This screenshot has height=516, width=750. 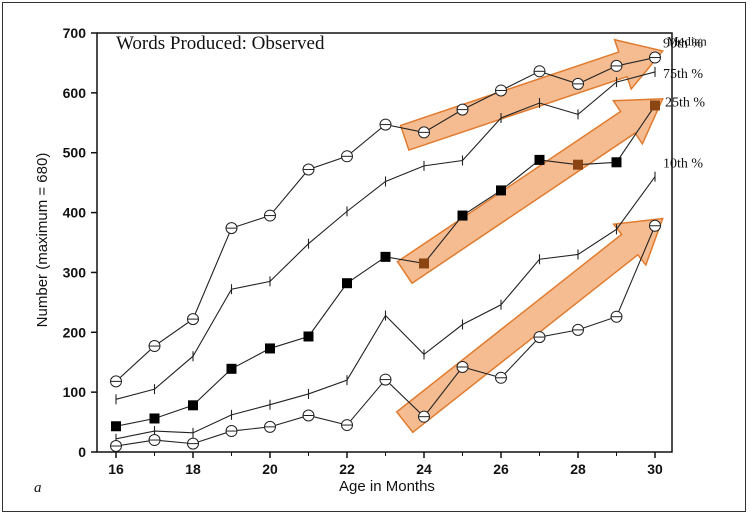 I want to click on series-label: Median, so click(x=687, y=40).